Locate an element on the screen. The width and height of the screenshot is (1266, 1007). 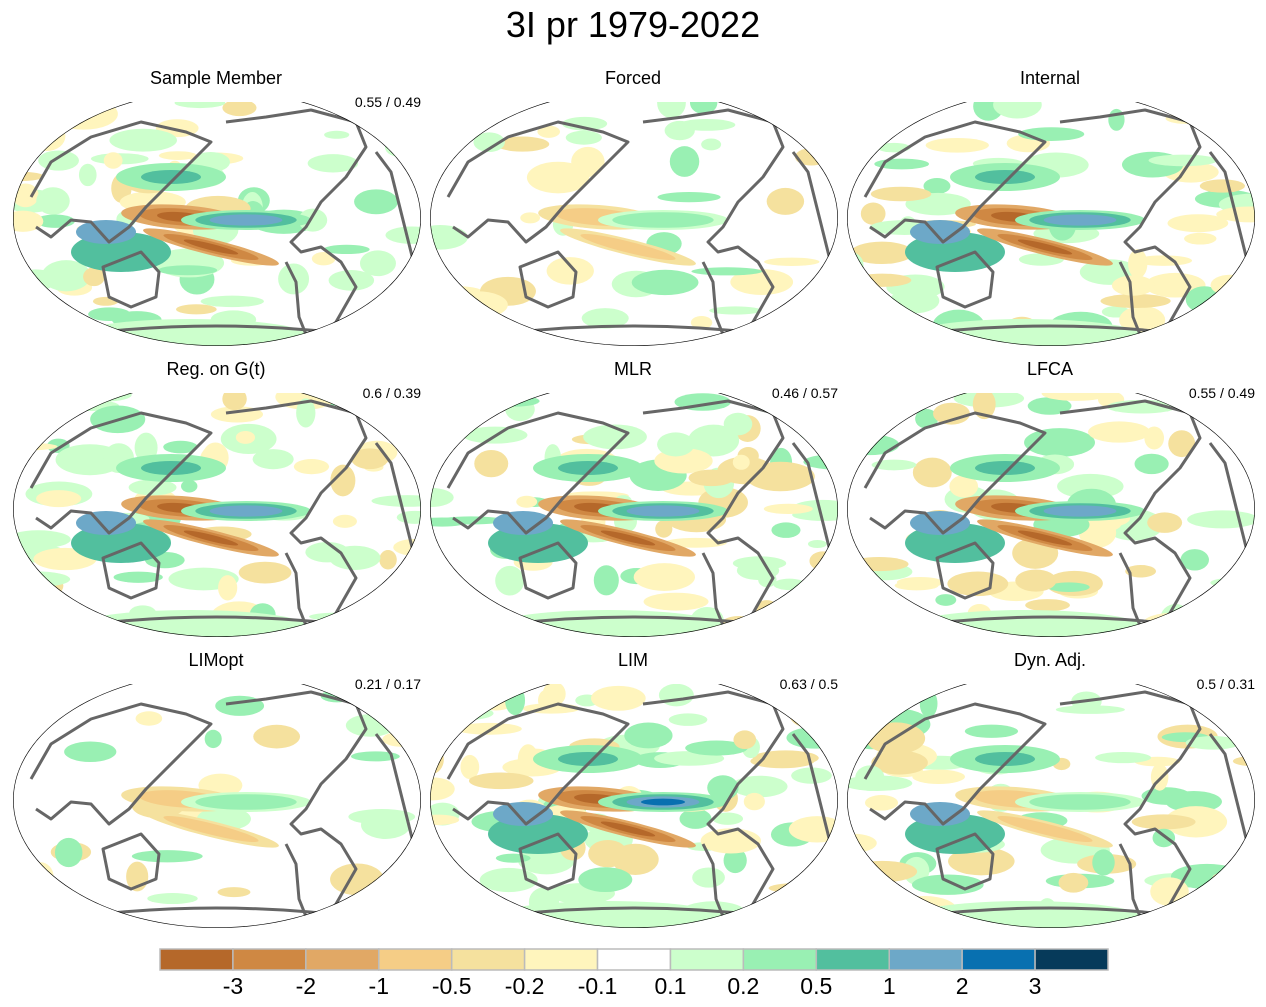
colorbar-label: 0.1 is located at coordinates (670, 986).